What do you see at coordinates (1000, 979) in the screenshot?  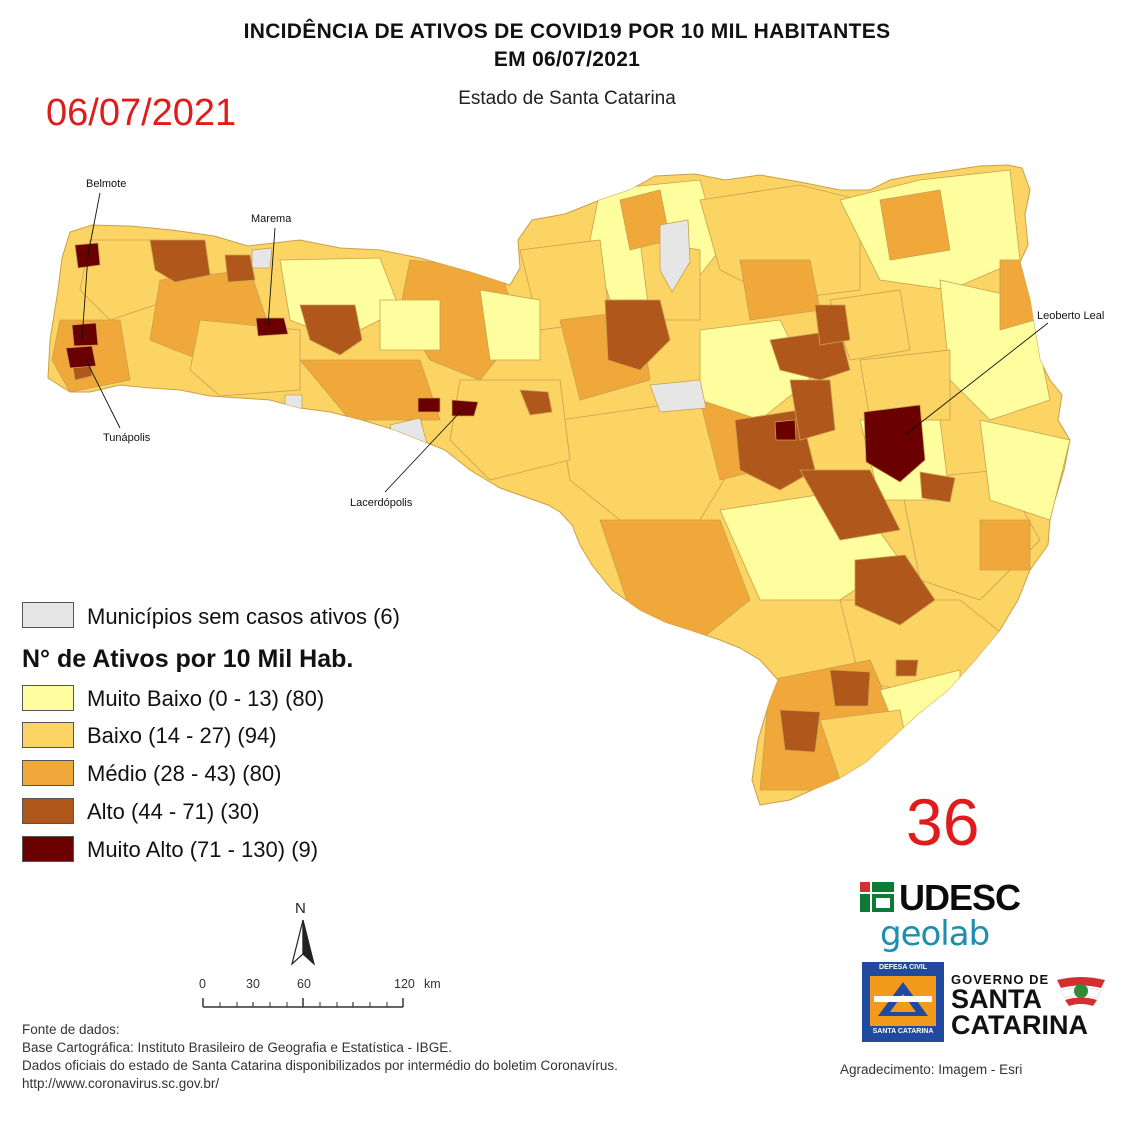 I see `gov-logo-line1: GOVERNO DE` at bounding box center [1000, 979].